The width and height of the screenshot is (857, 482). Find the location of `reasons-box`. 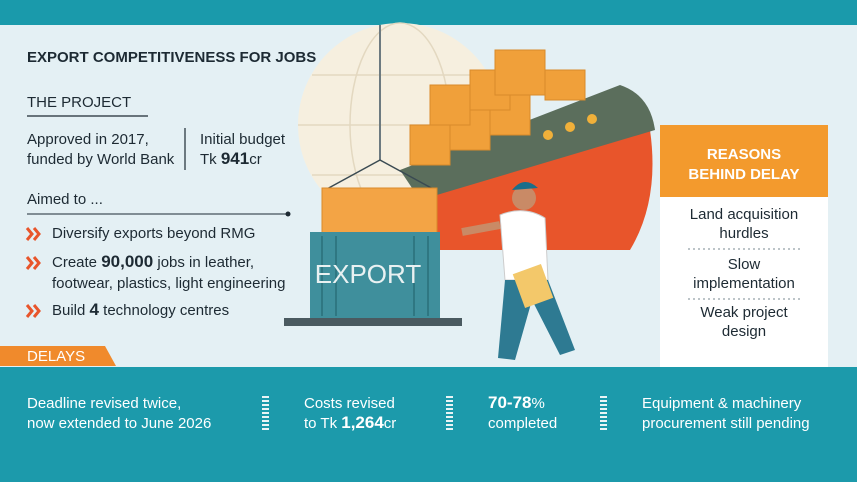

reasons-box is located at coordinates (744, 282).